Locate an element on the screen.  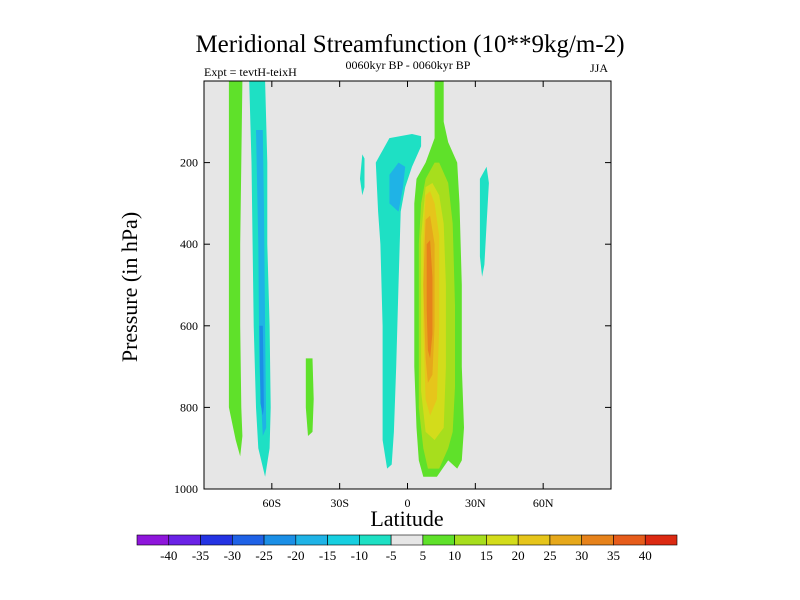
contour-region-nh-negative-blob is located at coordinates (484, 221).